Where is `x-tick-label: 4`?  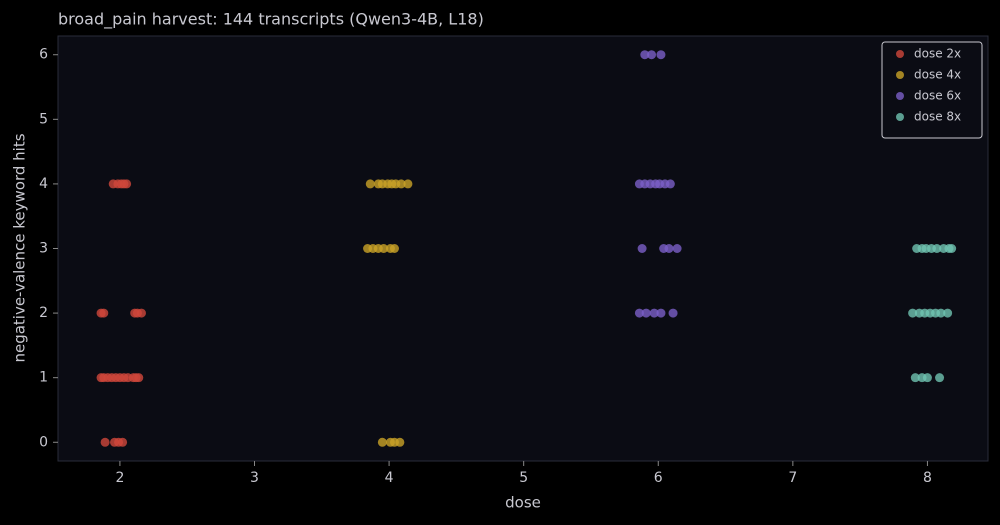 x-tick-label: 4 is located at coordinates (389, 478).